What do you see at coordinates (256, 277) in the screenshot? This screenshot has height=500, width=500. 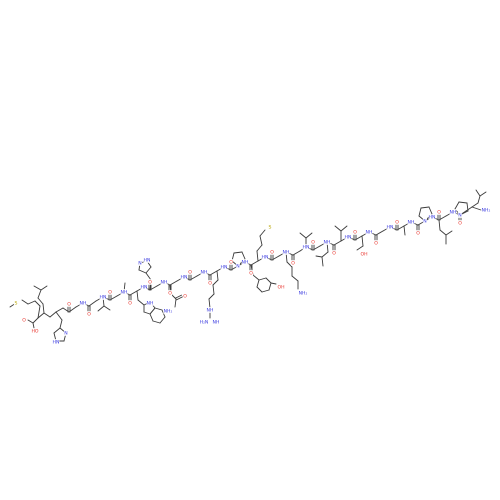 I see `tyr-sidechain-bond` at bounding box center [256, 277].